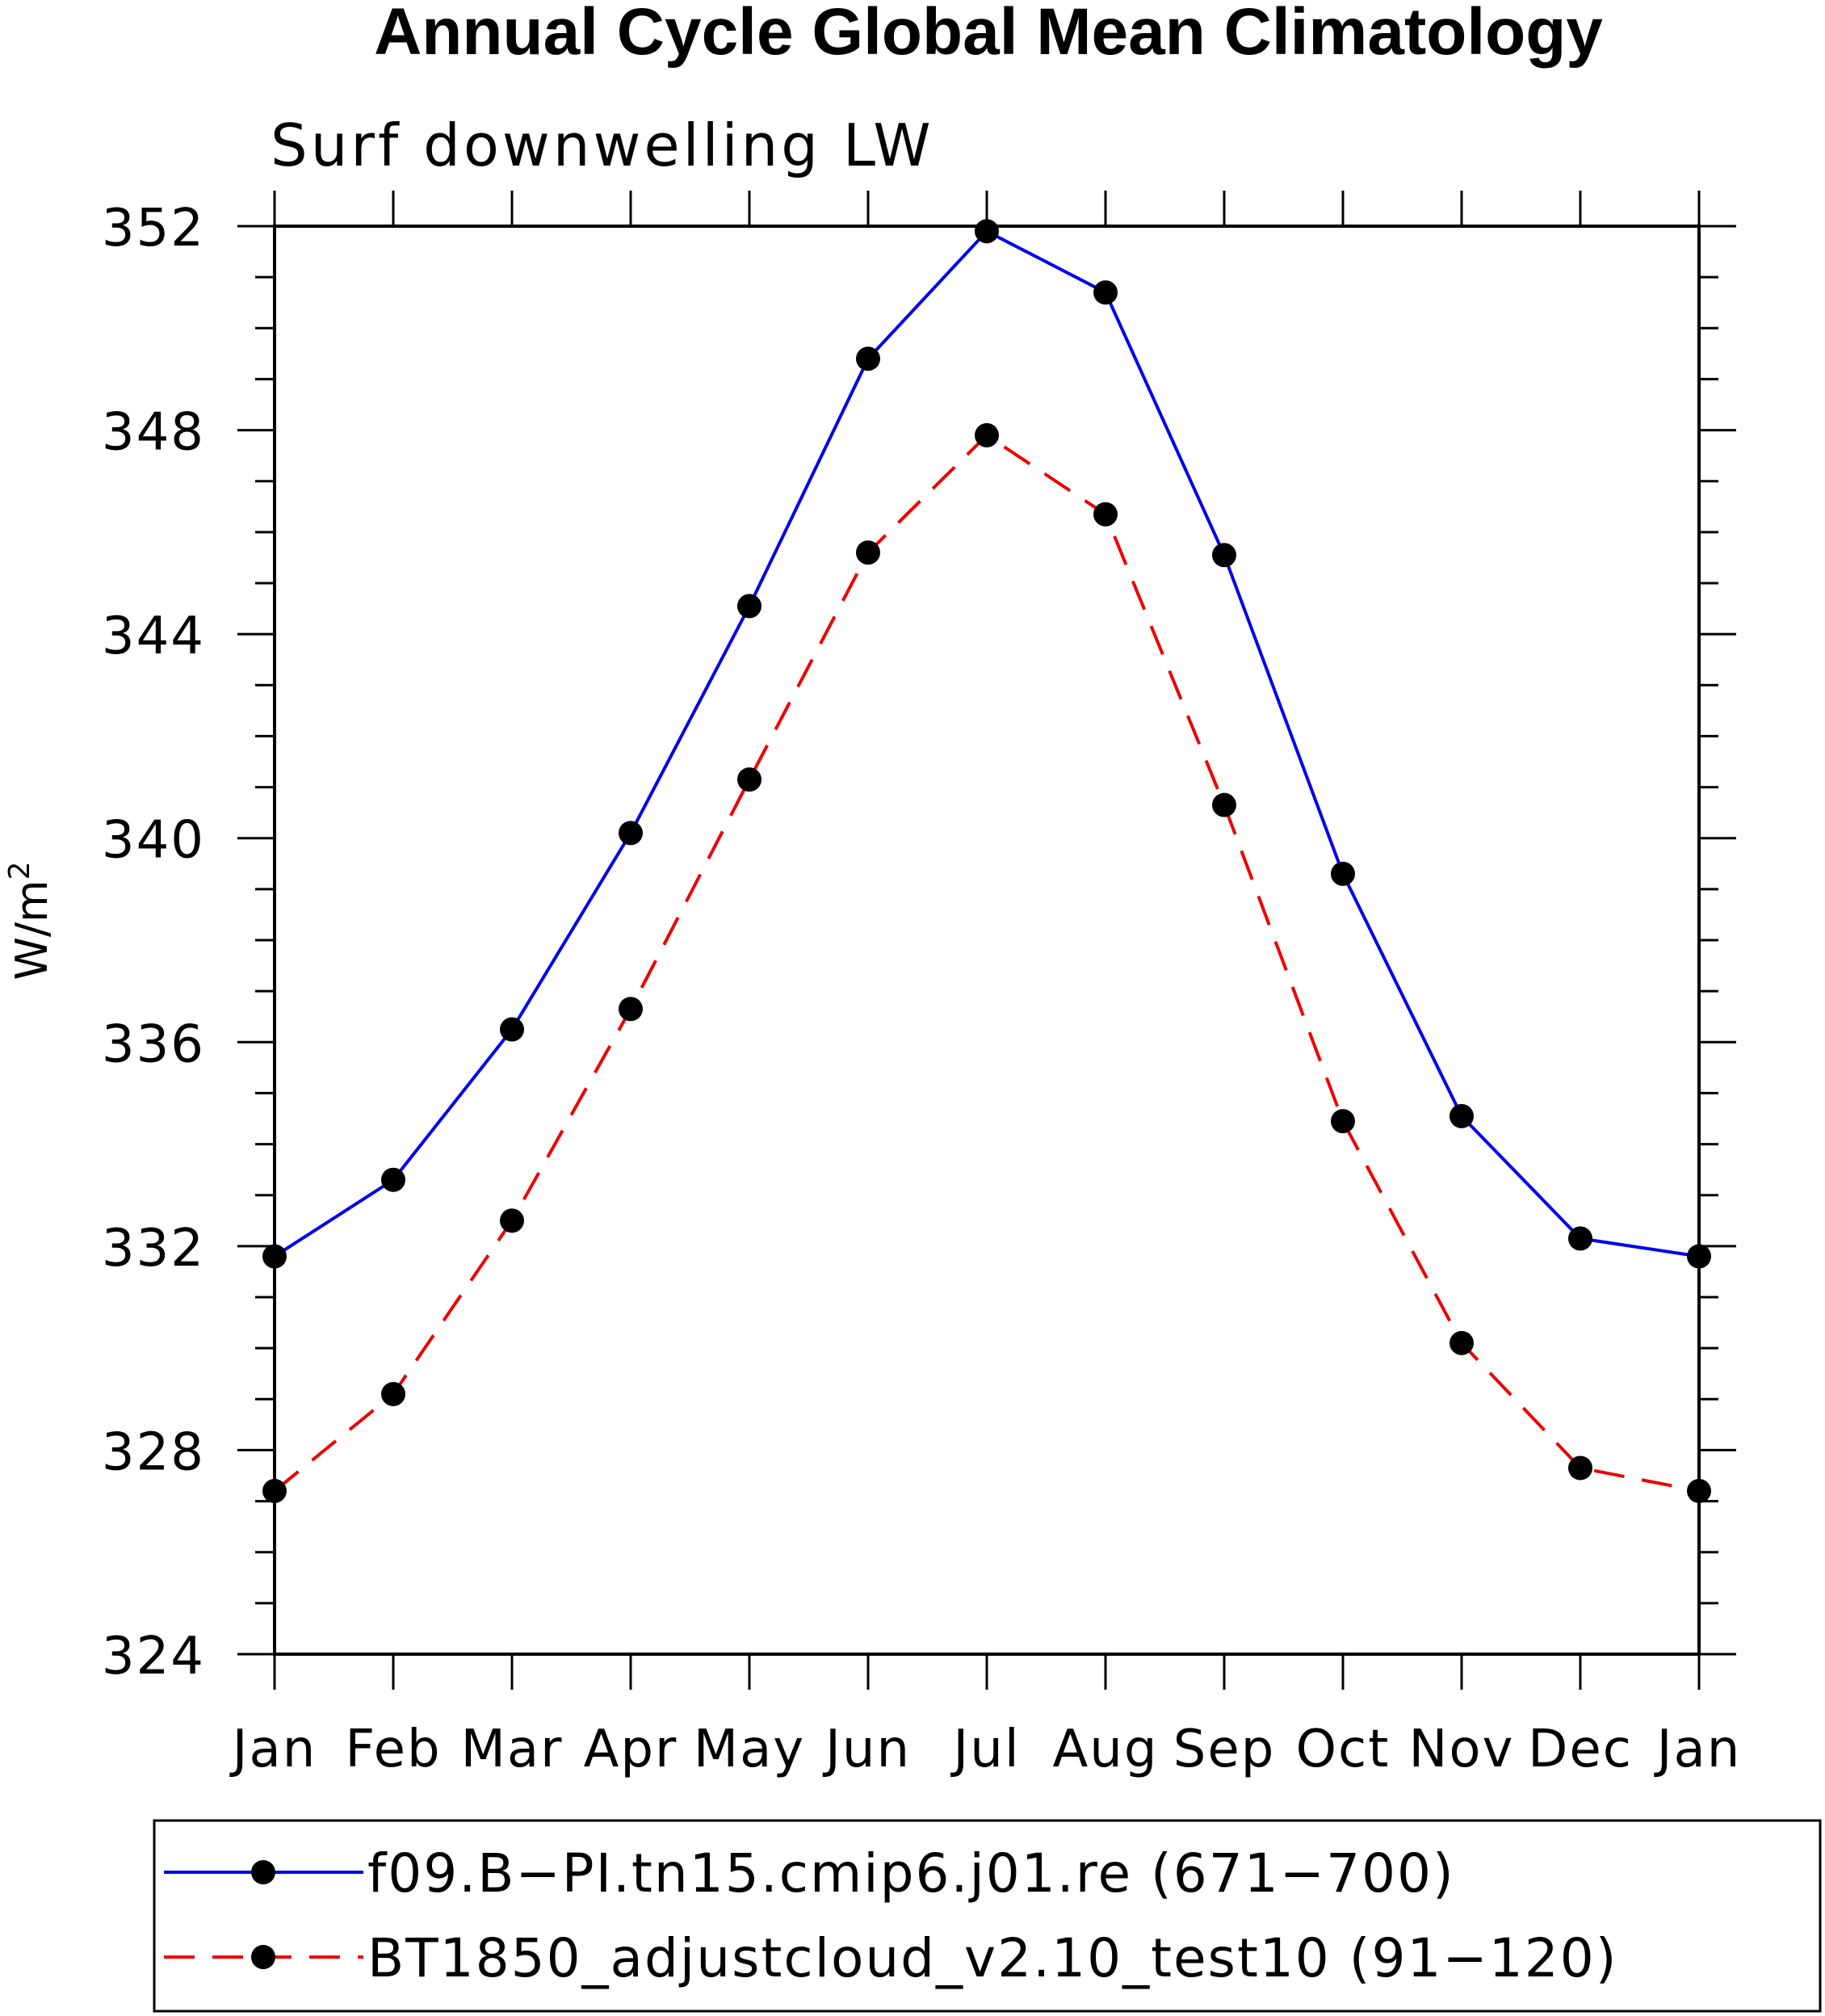 The height and width of the screenshot is (2016, 1825). I want to click on y-axis-label: W/m2, so click(30, 921).